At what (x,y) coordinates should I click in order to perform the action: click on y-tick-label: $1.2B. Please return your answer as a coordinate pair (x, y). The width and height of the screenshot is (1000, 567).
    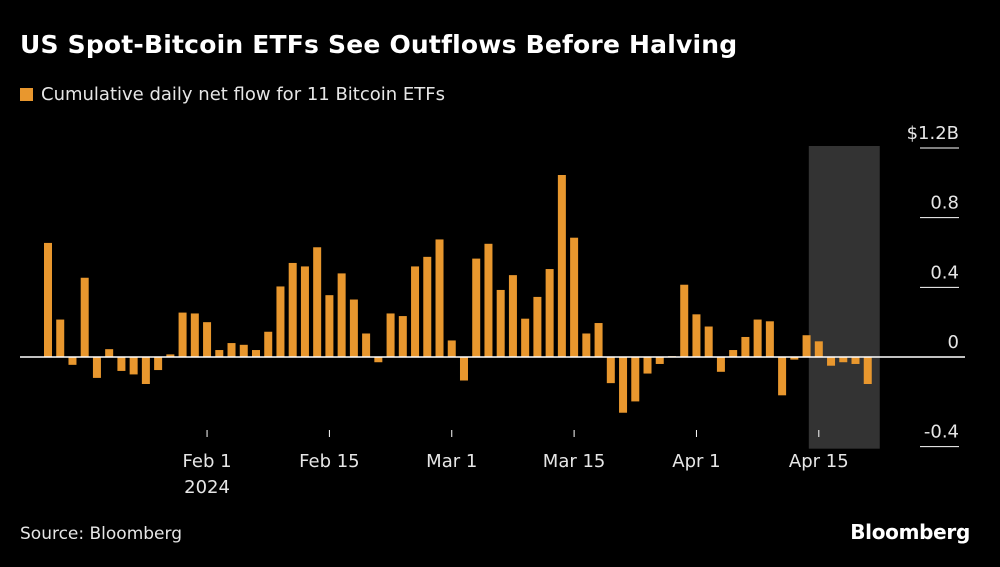
    Looking at the image, I should click on (933, 133).